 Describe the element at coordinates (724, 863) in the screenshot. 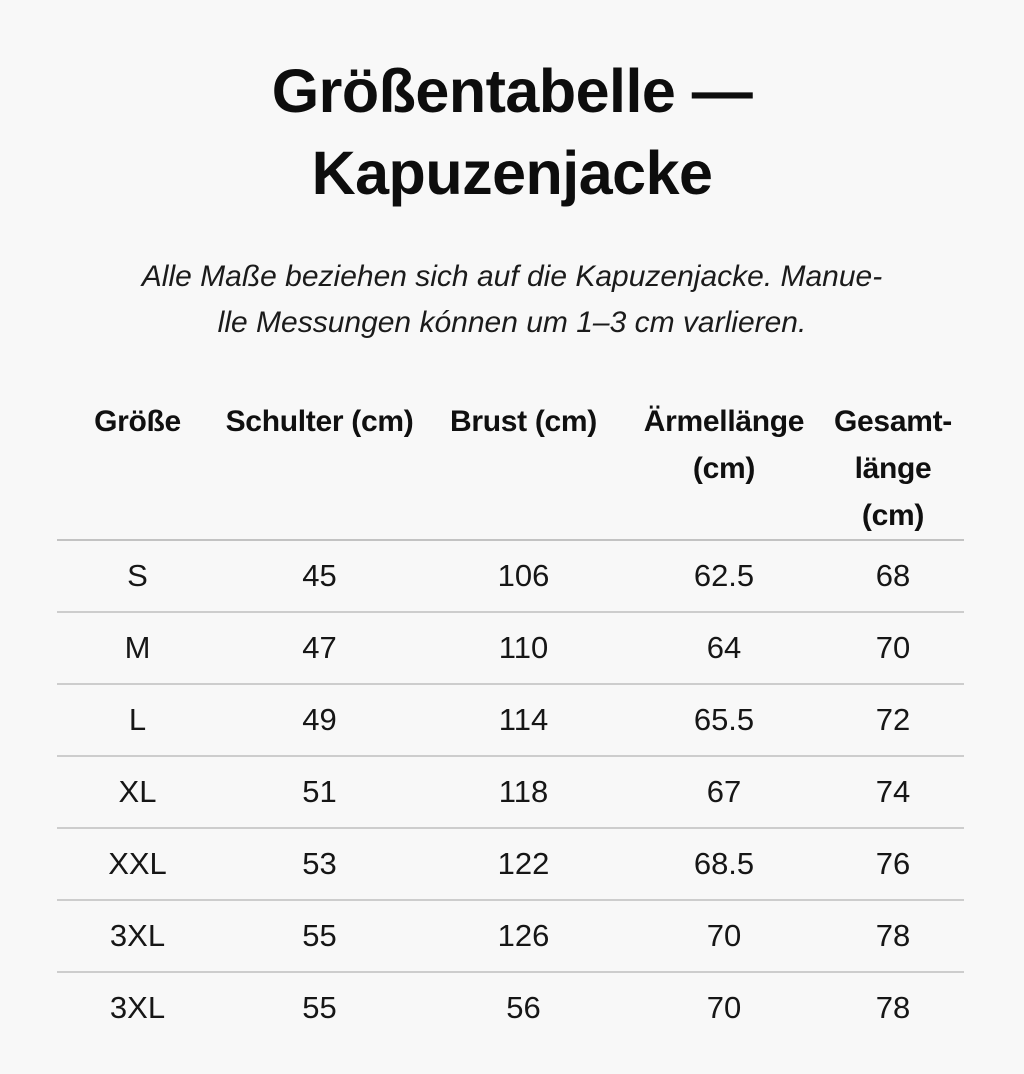

I see `cell-sleeve: 68.5` at that location.